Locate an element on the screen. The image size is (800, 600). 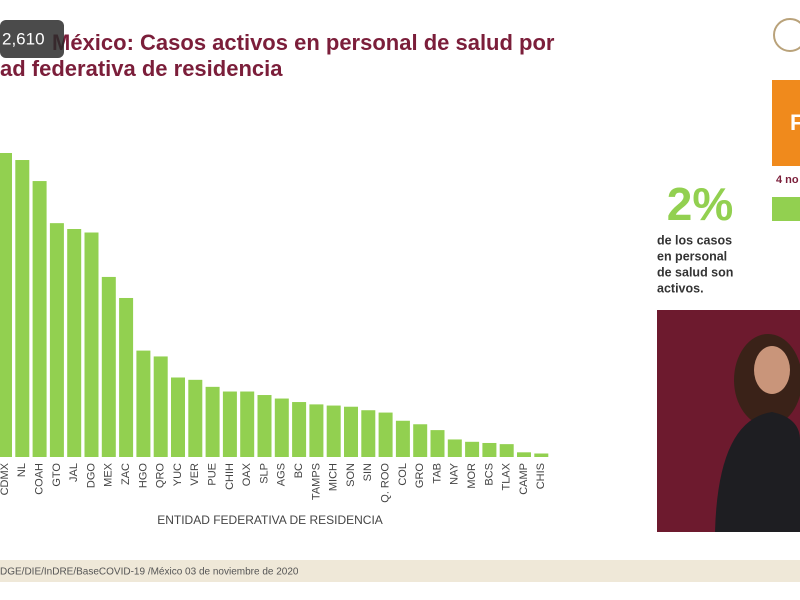
x-tick-label: Q. ROO is located at coordinates (386, 483).